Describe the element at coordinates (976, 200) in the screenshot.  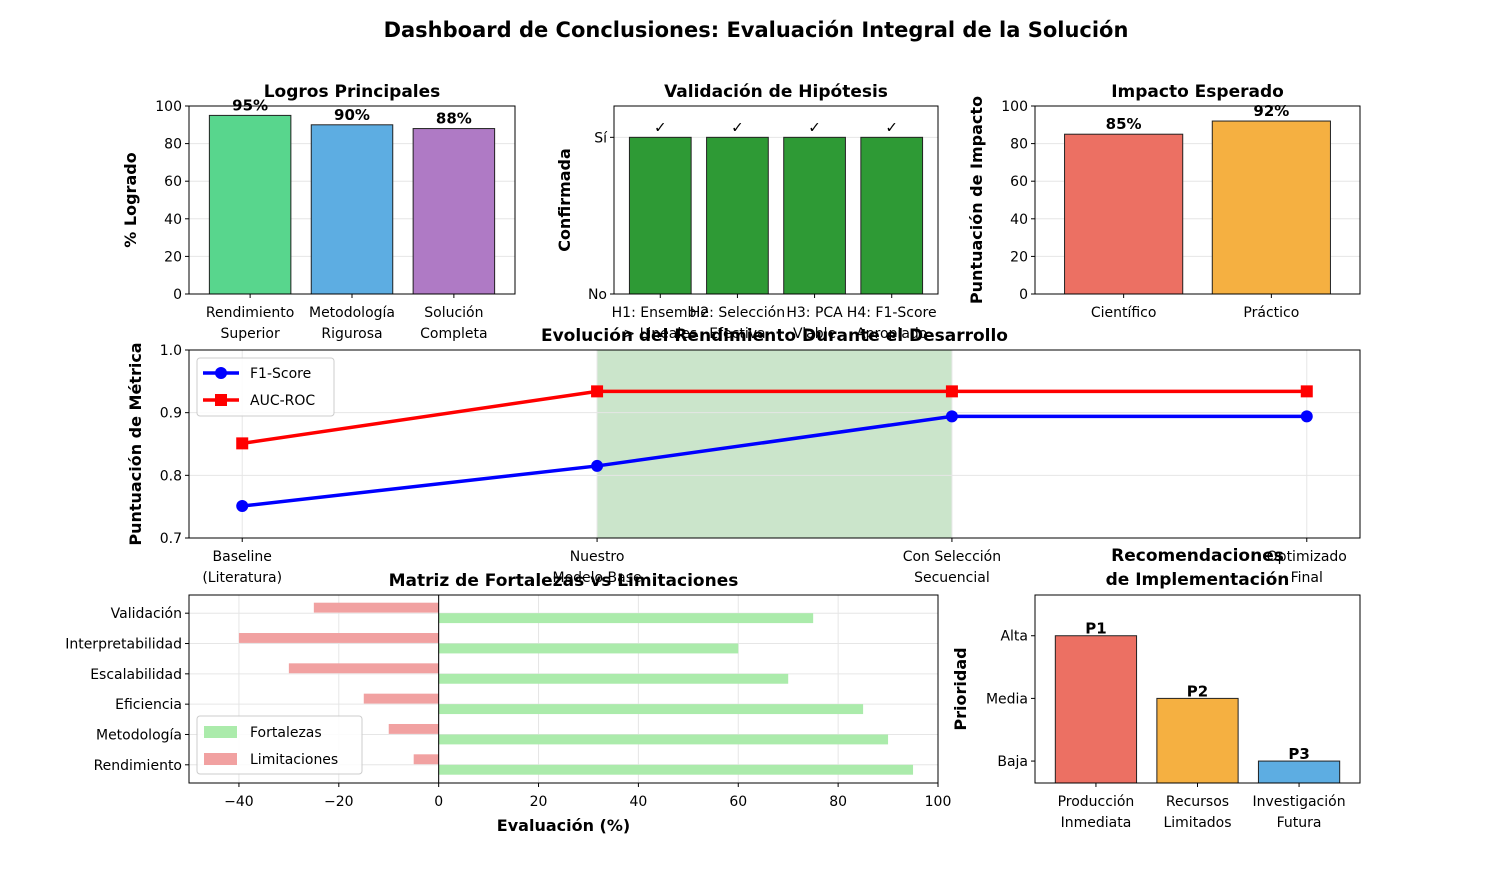
I see `y-axis-label: Puntuación de Impacto` at that location.